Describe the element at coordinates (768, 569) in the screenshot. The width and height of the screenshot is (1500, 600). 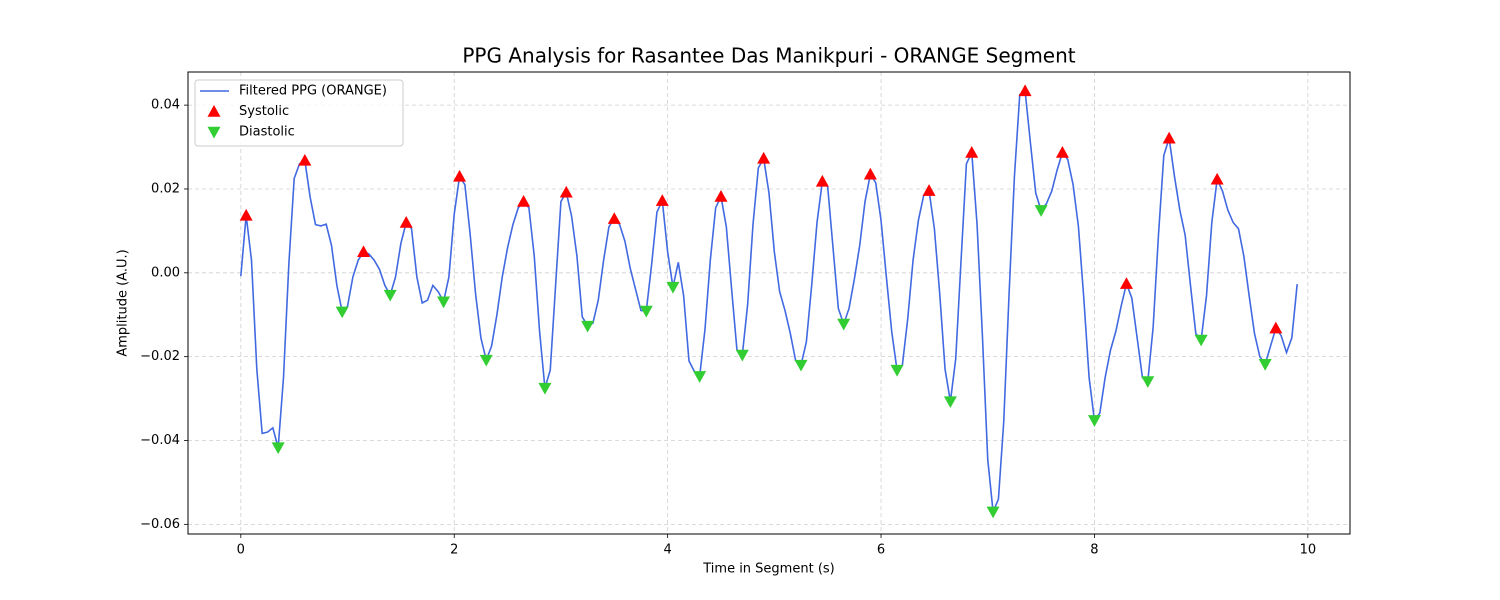
I see `x-axis-label: Time in Segment (s)` at that location.